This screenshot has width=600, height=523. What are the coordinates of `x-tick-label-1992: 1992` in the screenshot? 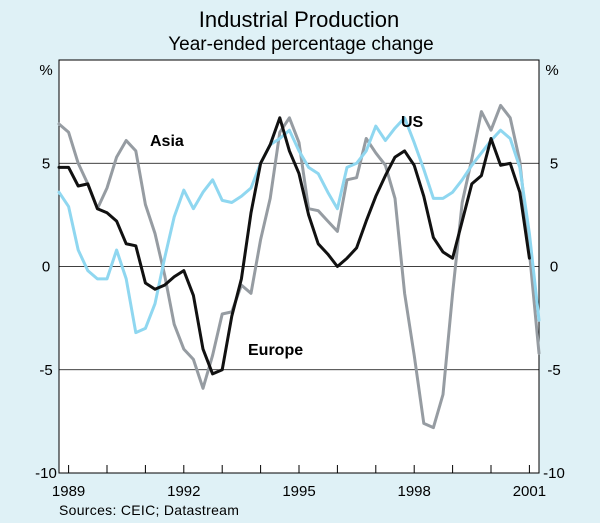 It's located at (183, 491).